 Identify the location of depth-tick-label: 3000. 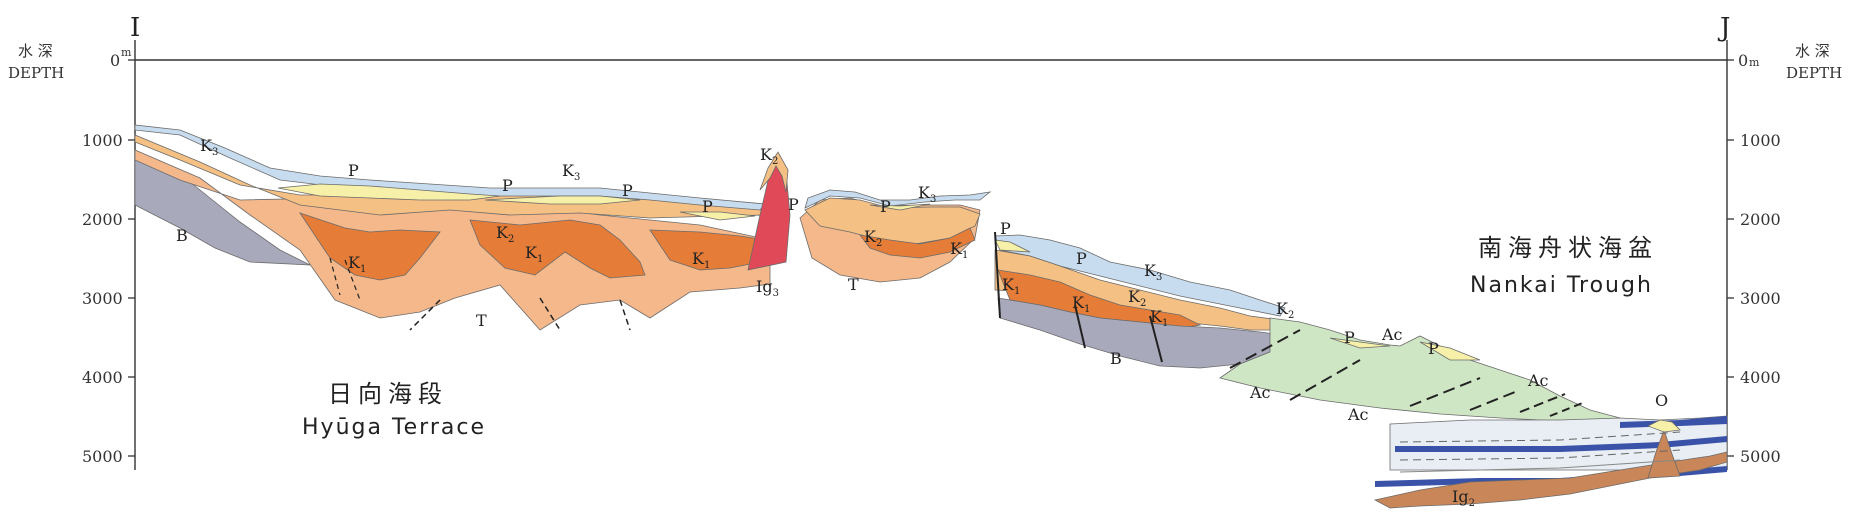
(102, 298).